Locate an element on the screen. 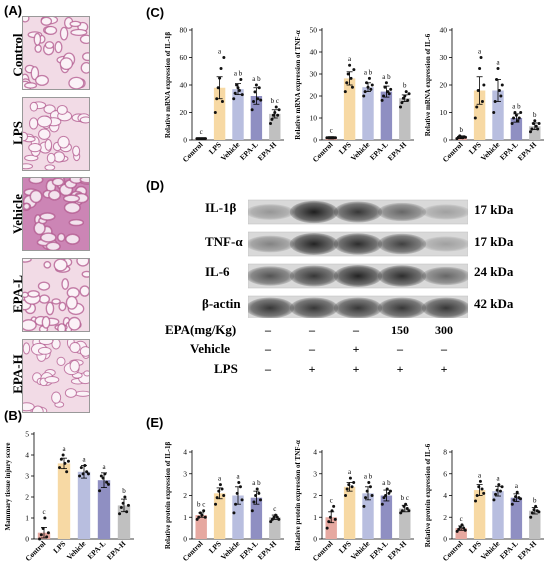 Image resolution: width=550 pixels, height=575 pixels. x-tick-label: EPA-H is located at coordinates (527, 151).